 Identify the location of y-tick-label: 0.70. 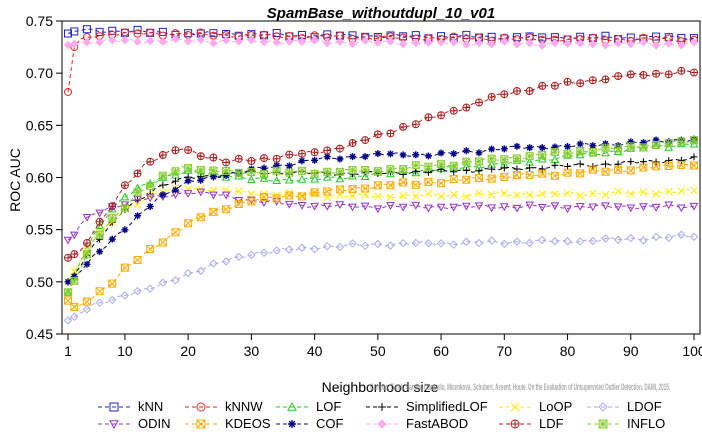
(39, 73).